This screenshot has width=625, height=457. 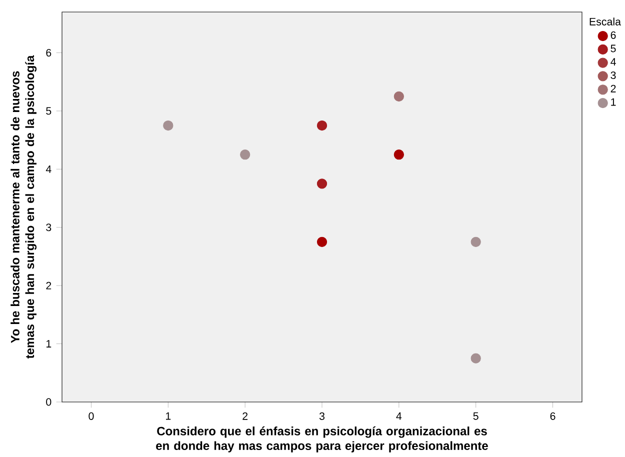 What do you see at coordinates (49, 286) in the screenshot?
I see `y-tick-label: 2` at bounding box center [49, 286].